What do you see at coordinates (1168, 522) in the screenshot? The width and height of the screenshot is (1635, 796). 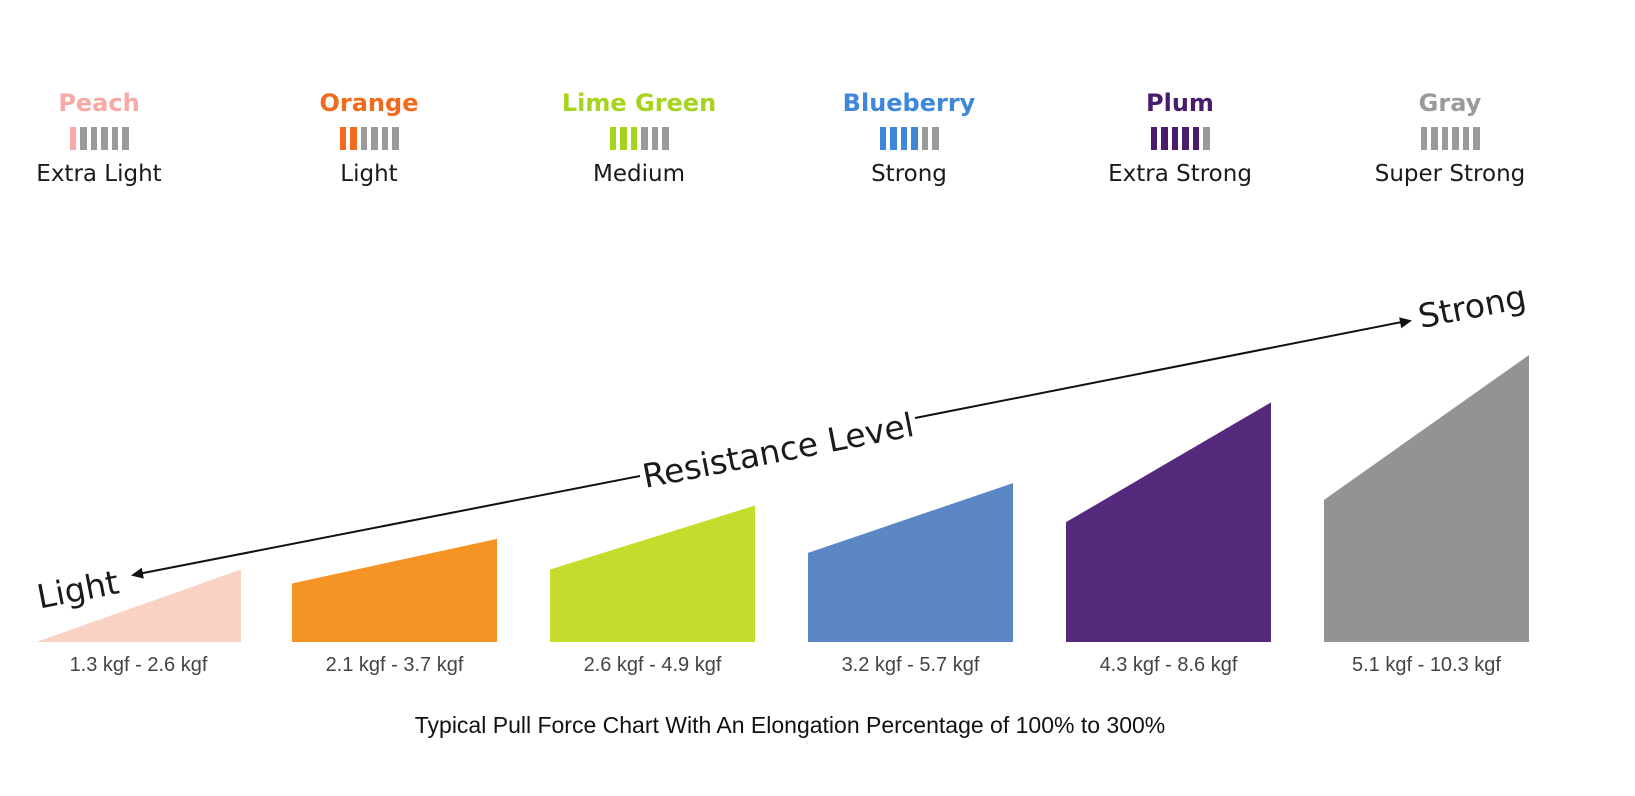 I see `bar-plum` at bounding box center [1168, 522].